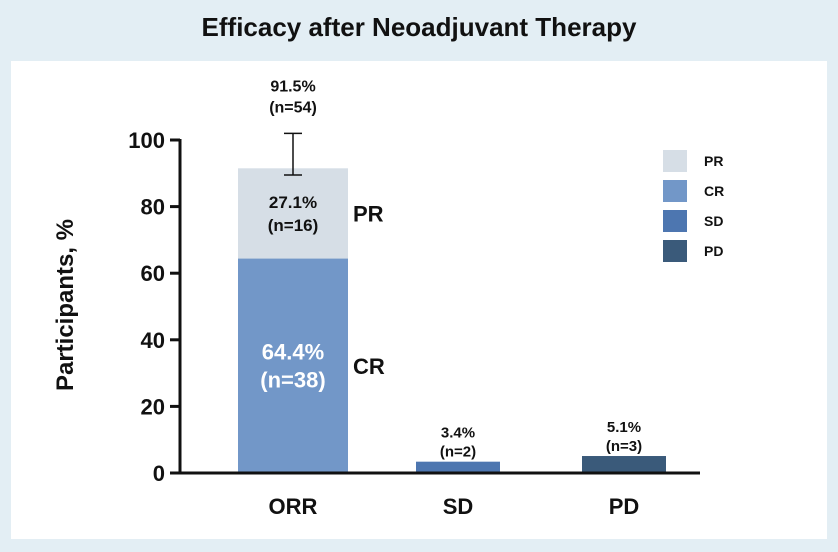 The height and width of the screenshot is (552, 838). What do you see at coordinates (65, 305) in the screenshot?
I see `y-axis-label: Participants, %` at bounding box center [65, 305].